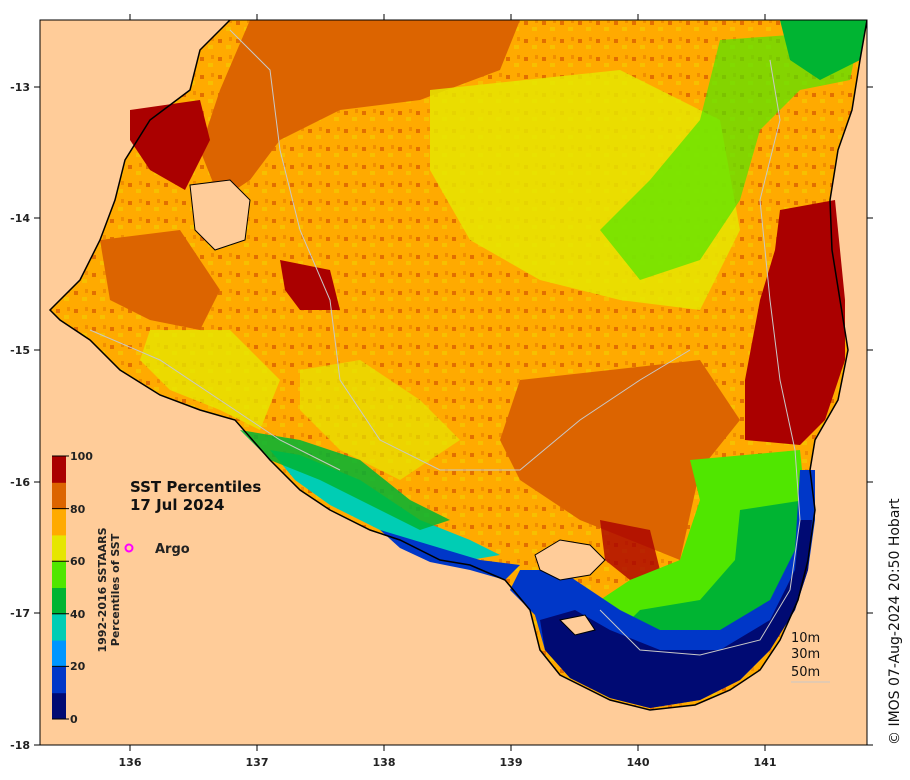 Image resolution: width=910 pixels, height=780 pixels. Describe the element at coordinates (102, 589) in the screenshot. I see `colorbar-title-line1: 1992-2016 SSTAARS` at that location.